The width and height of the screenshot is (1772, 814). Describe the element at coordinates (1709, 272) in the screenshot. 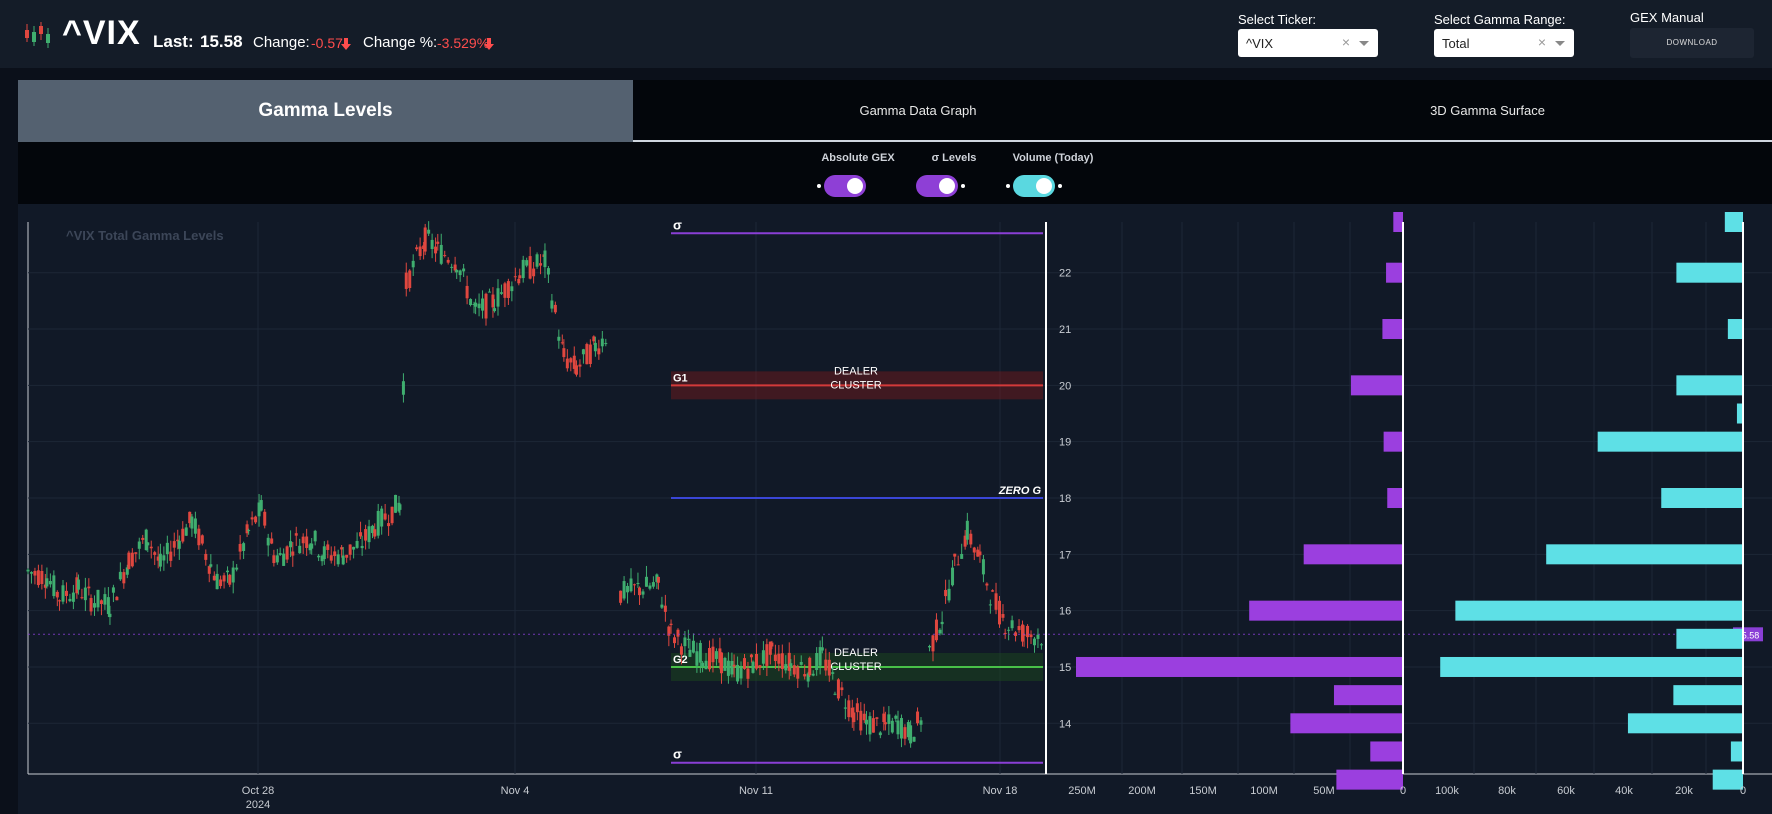

I see `volume-bar` at that location.